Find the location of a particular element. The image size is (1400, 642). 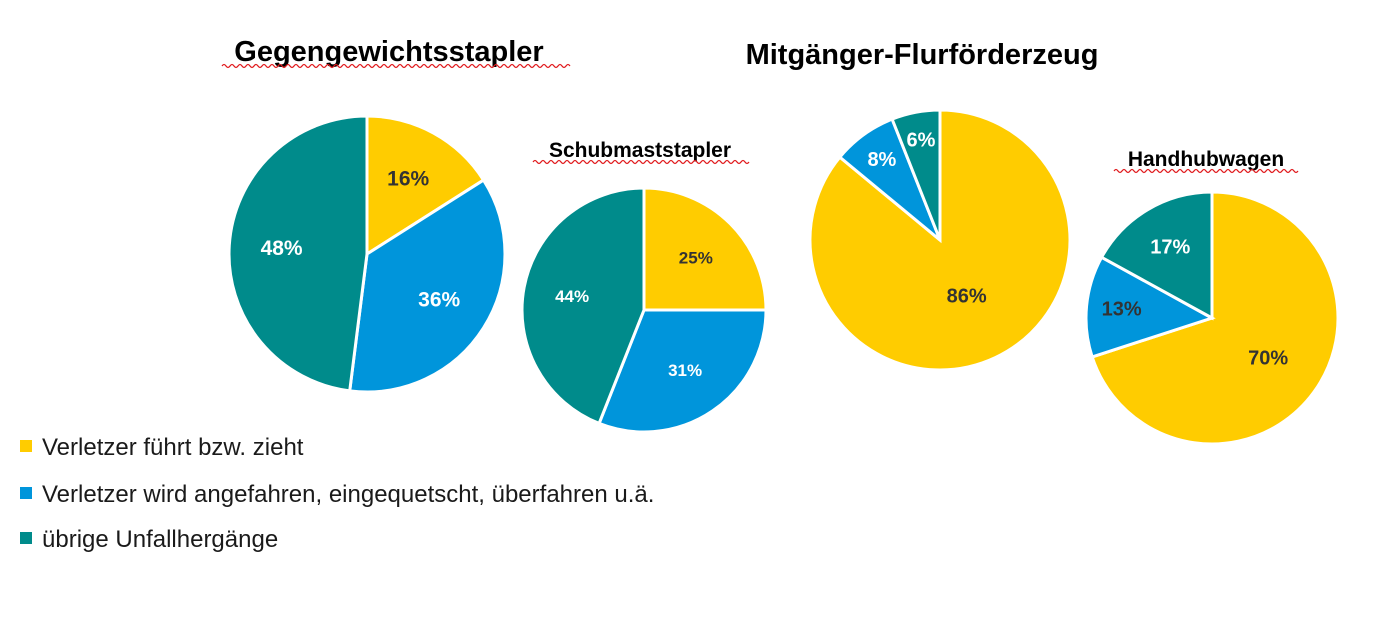

data-label-uebrige: 48% is located at coordinates (282, 248).